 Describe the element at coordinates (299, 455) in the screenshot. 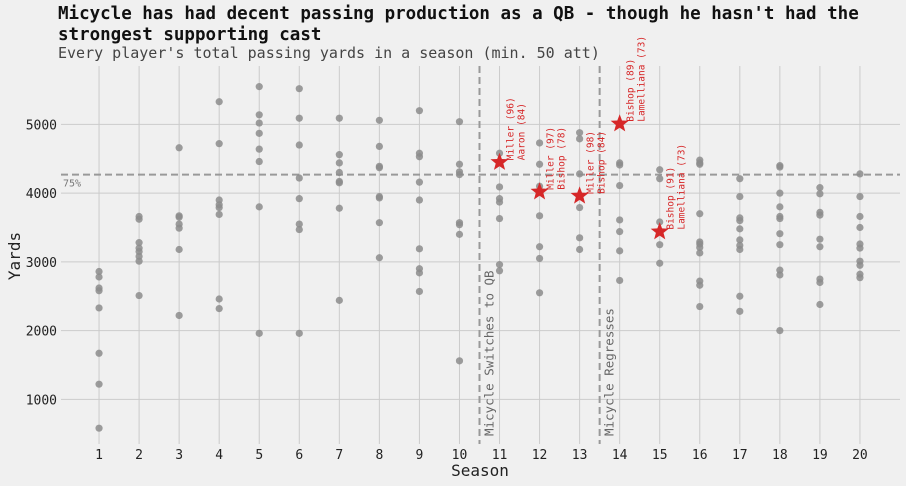

I see `x-tick-label: 6` at that location.